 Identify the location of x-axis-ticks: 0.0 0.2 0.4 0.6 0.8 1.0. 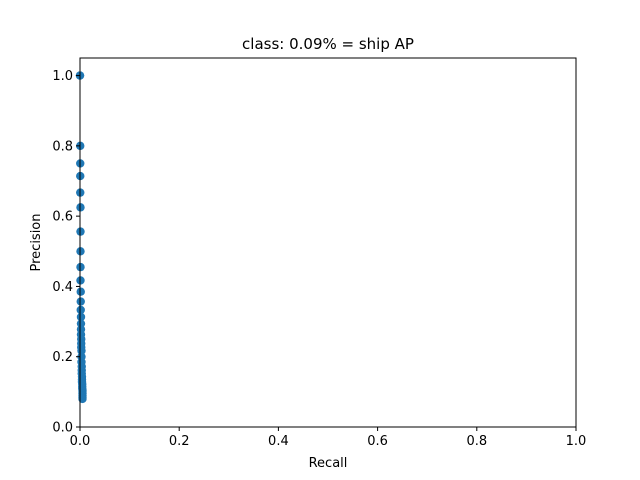
(328, 438).